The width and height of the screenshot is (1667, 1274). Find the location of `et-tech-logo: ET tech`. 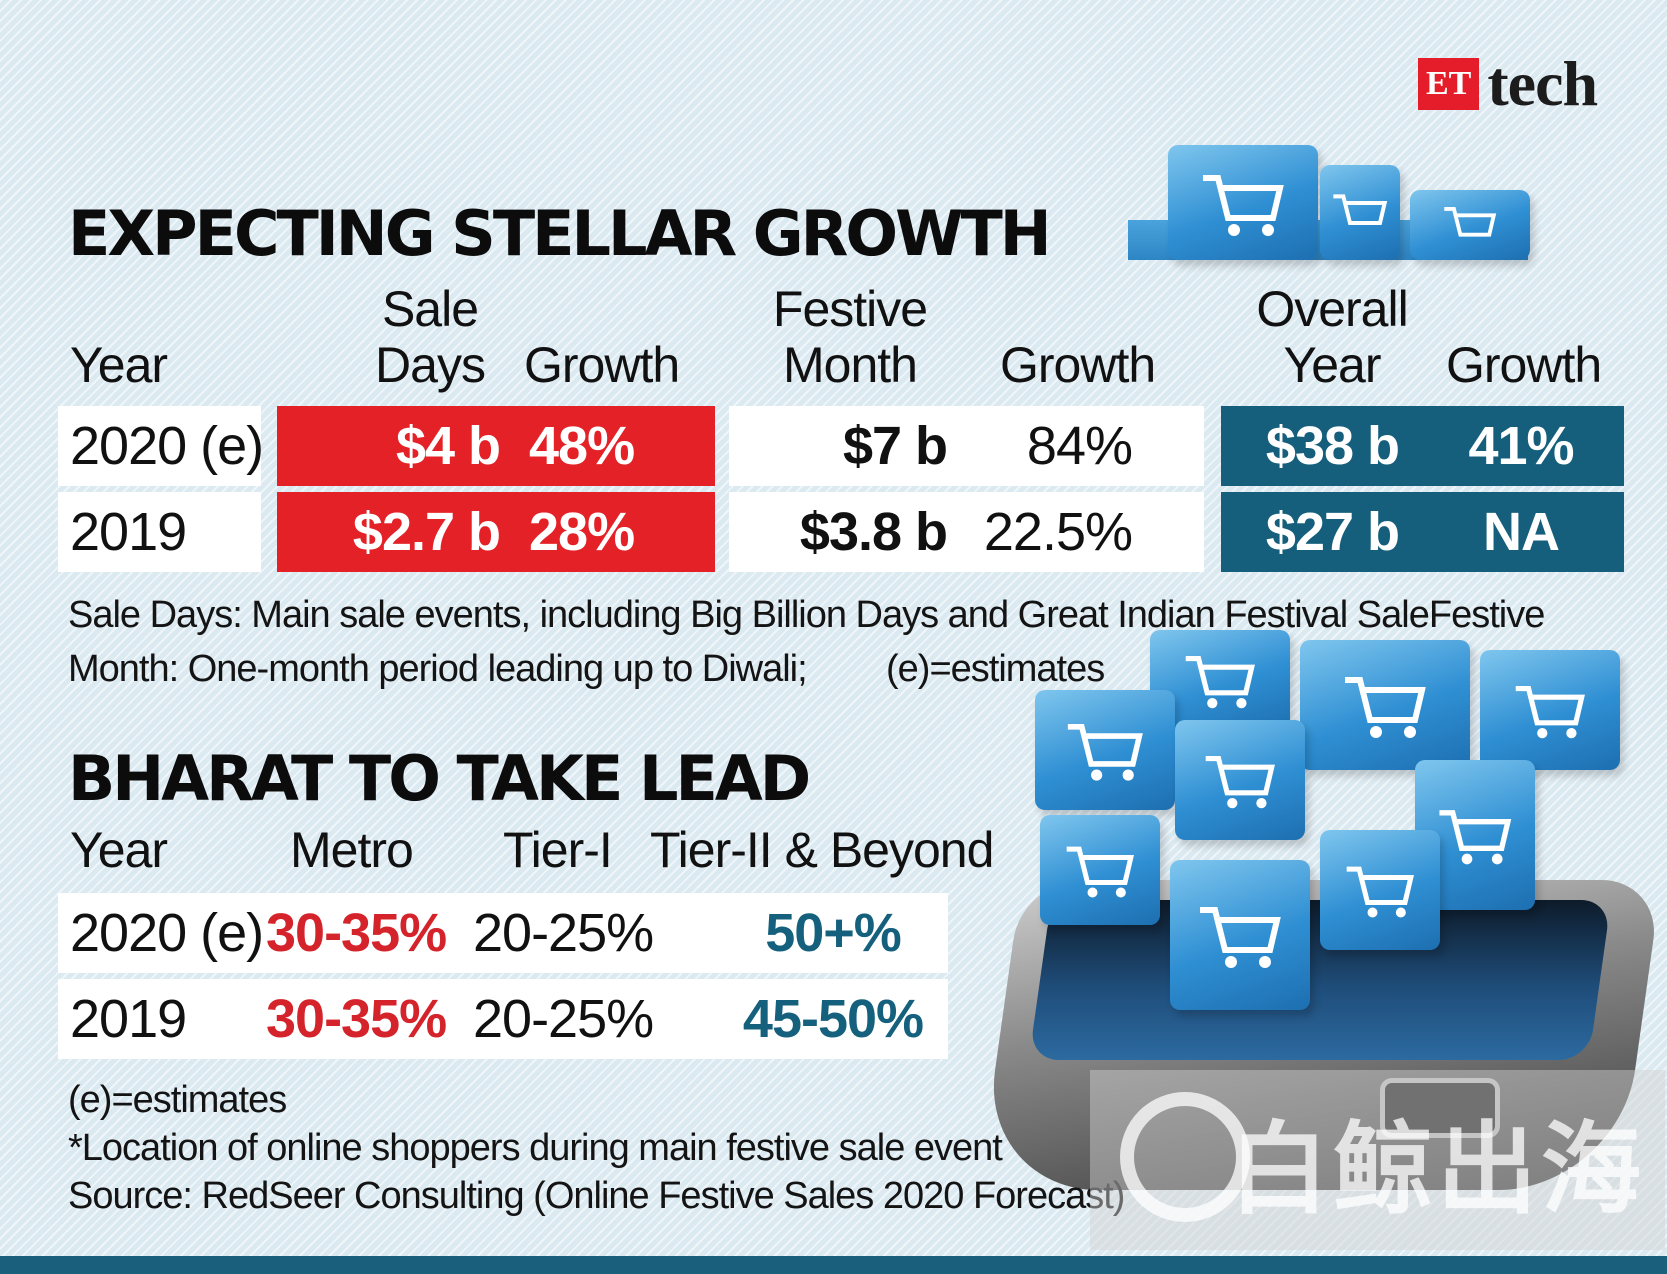

et-tech-logo: ET tech is located at coordinates (1508, 83).